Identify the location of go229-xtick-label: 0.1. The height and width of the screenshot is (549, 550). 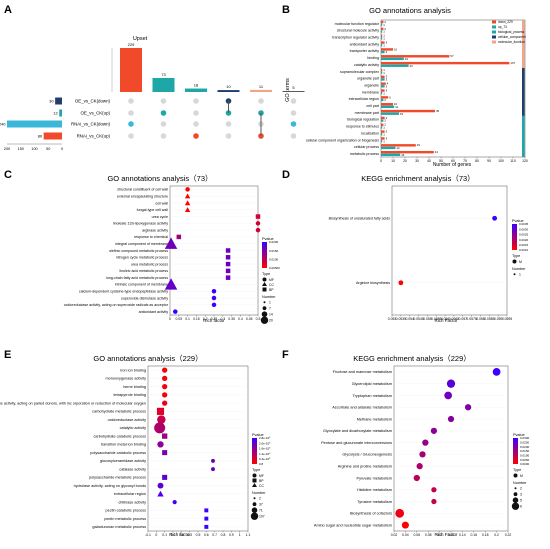
(164, 535).